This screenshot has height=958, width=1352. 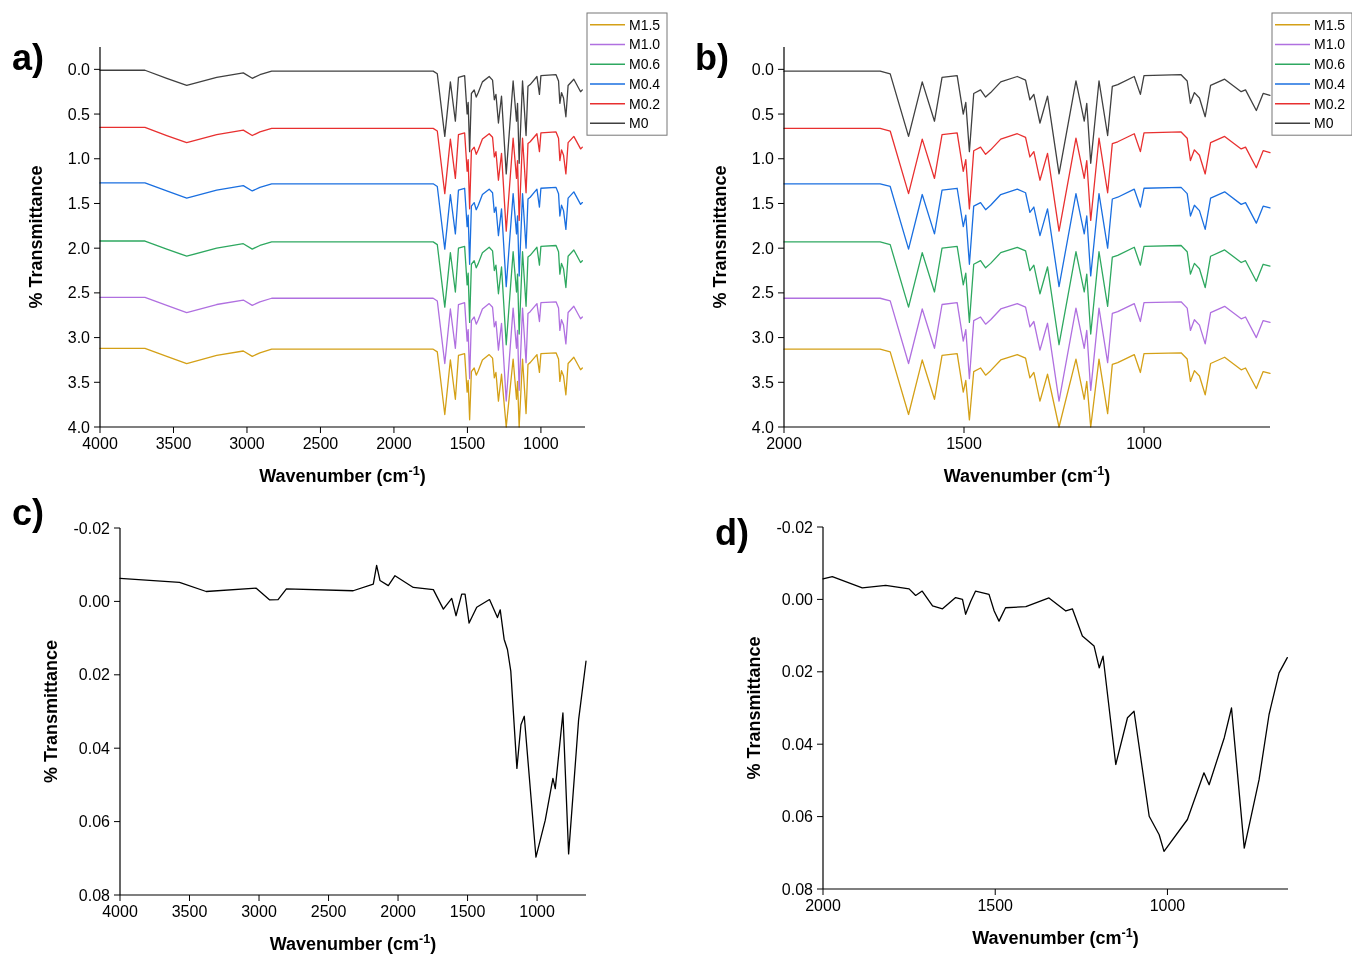 I want to click on chart-title: a), so click(x=28, y=57).